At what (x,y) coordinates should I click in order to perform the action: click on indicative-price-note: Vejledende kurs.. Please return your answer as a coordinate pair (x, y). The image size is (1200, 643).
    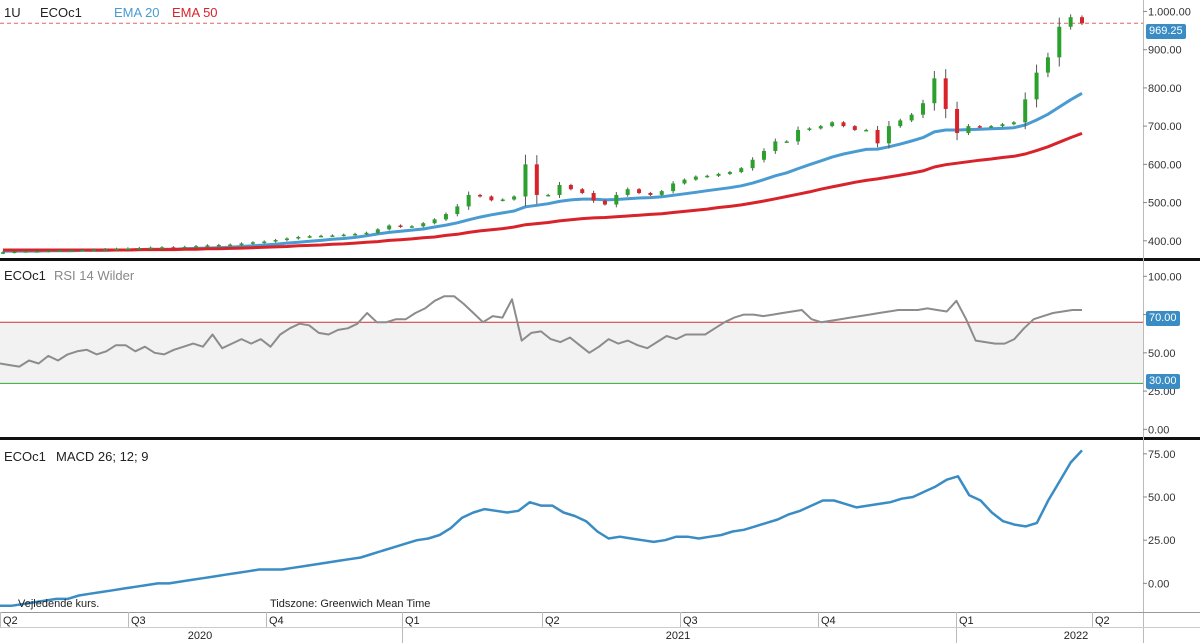
    Looking at the image, I should click on (59, 604).